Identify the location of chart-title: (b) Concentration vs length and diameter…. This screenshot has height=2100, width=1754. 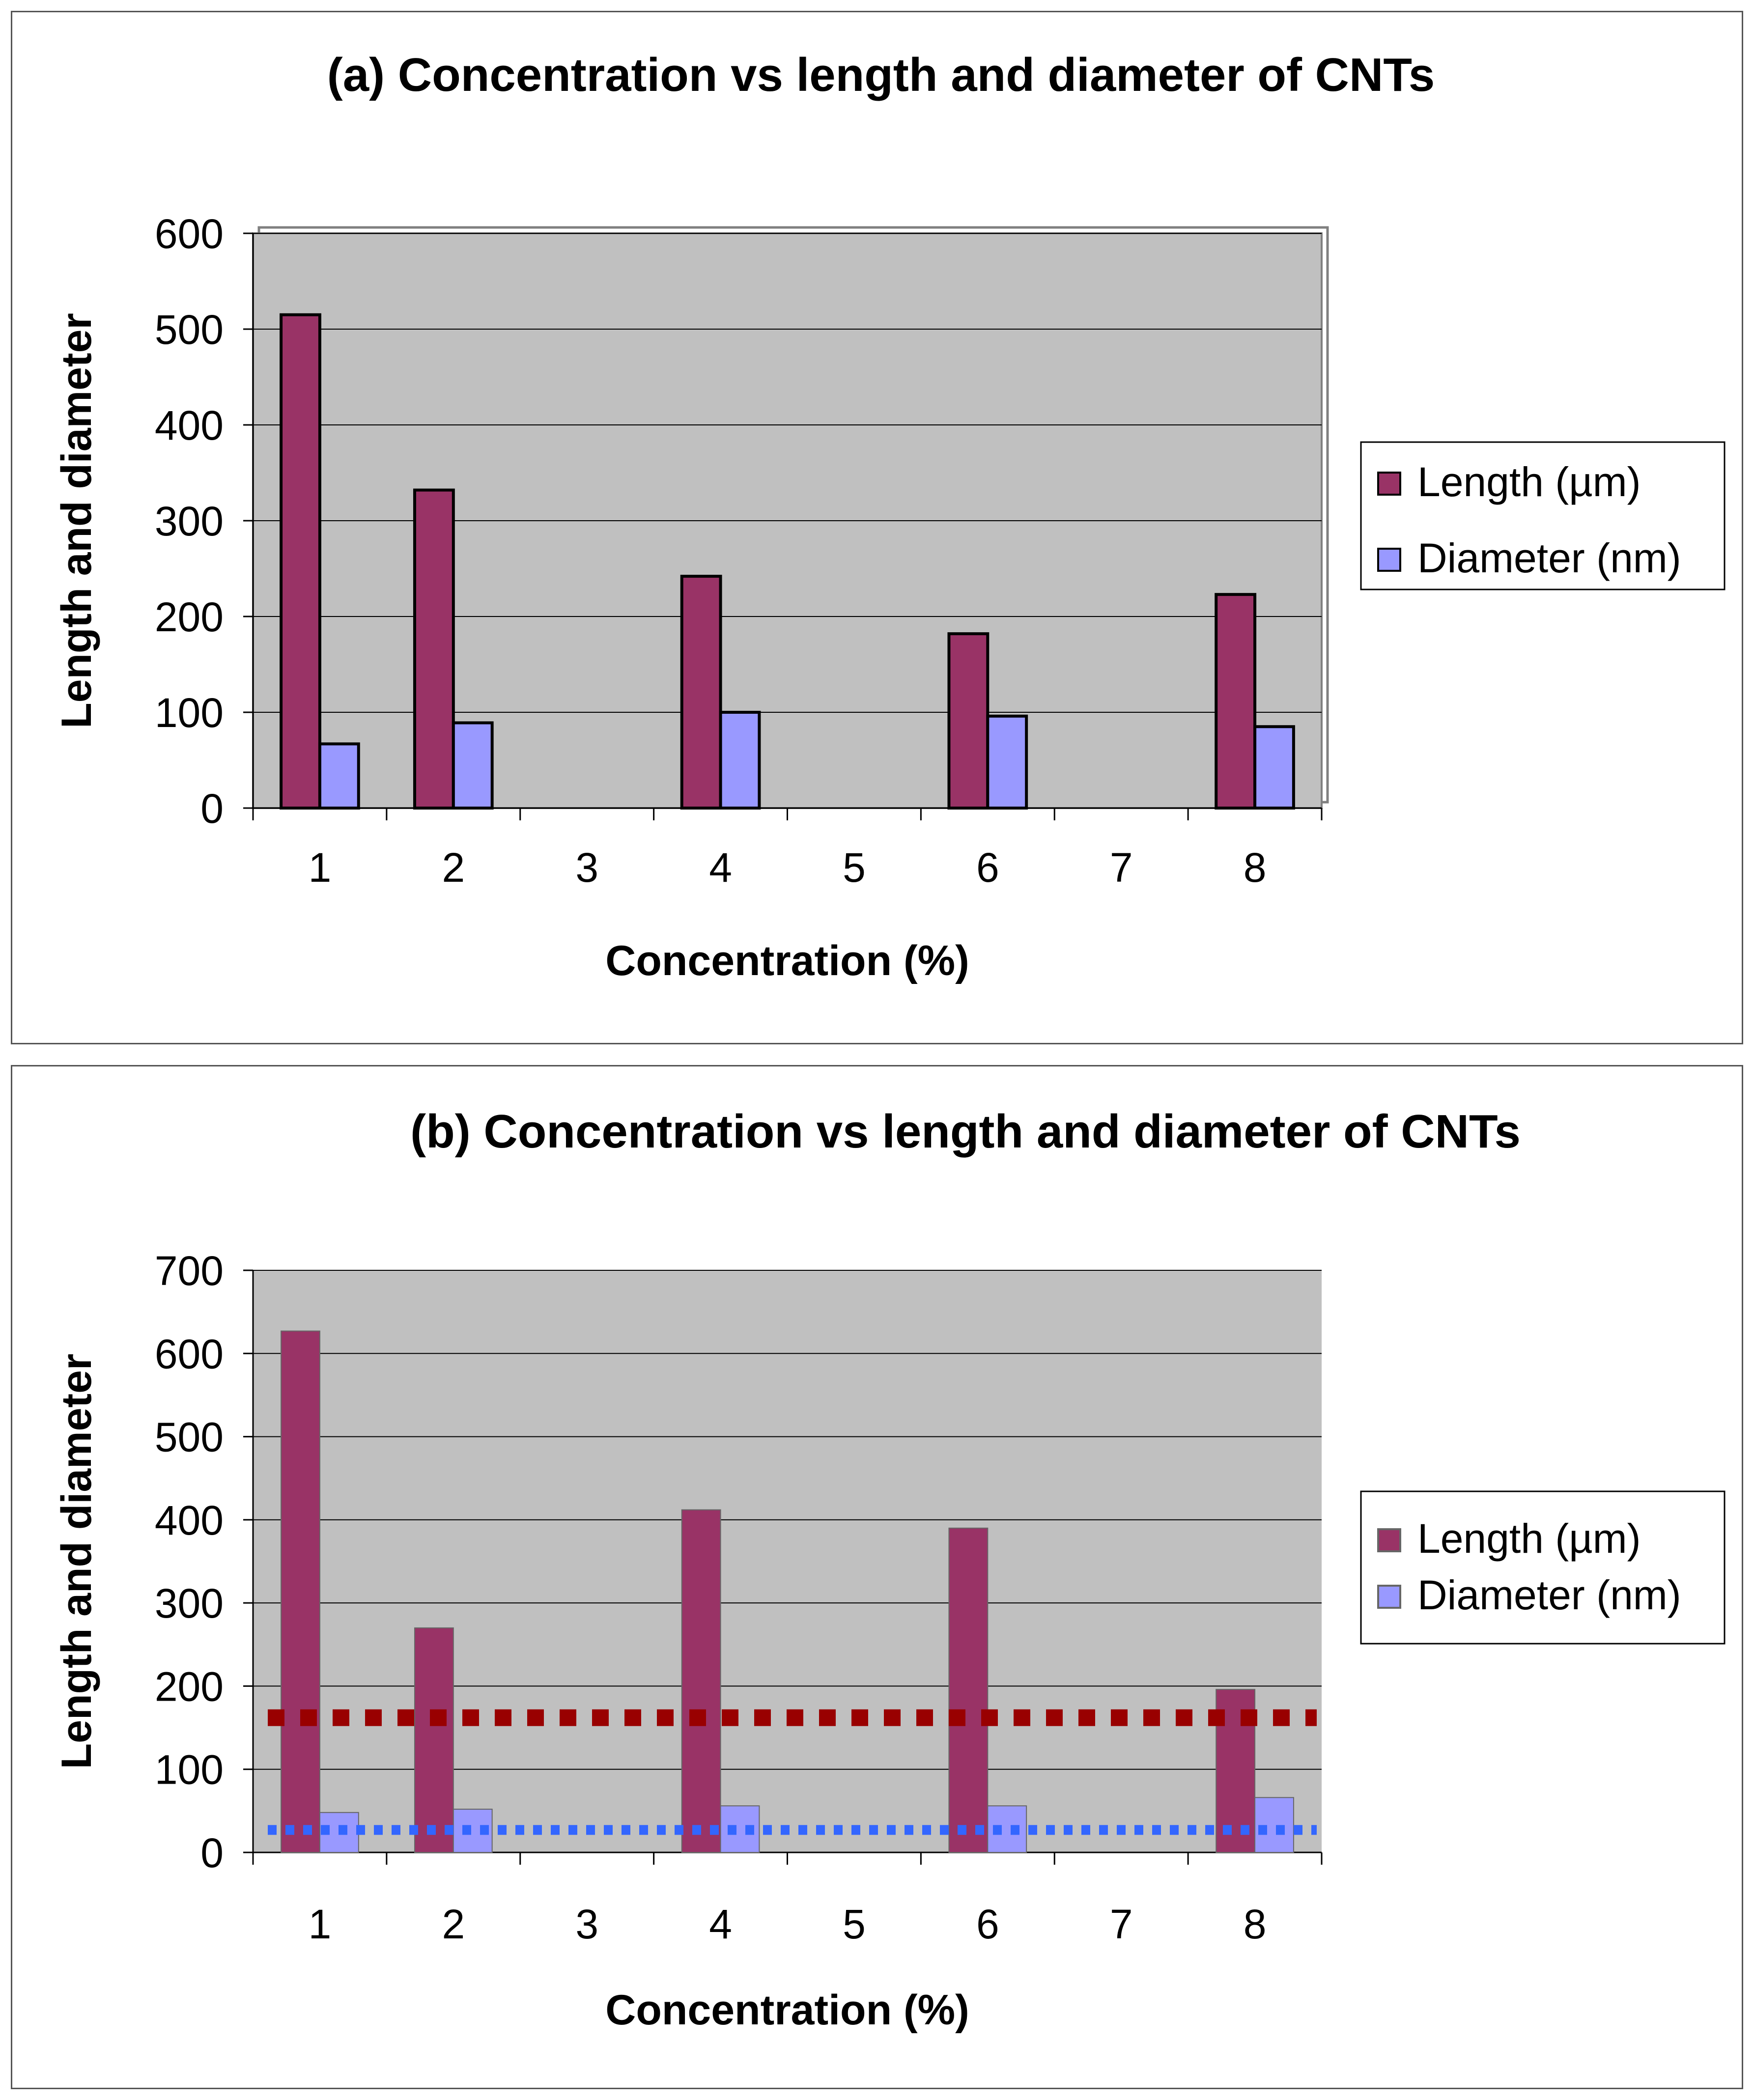
(965, 1131).